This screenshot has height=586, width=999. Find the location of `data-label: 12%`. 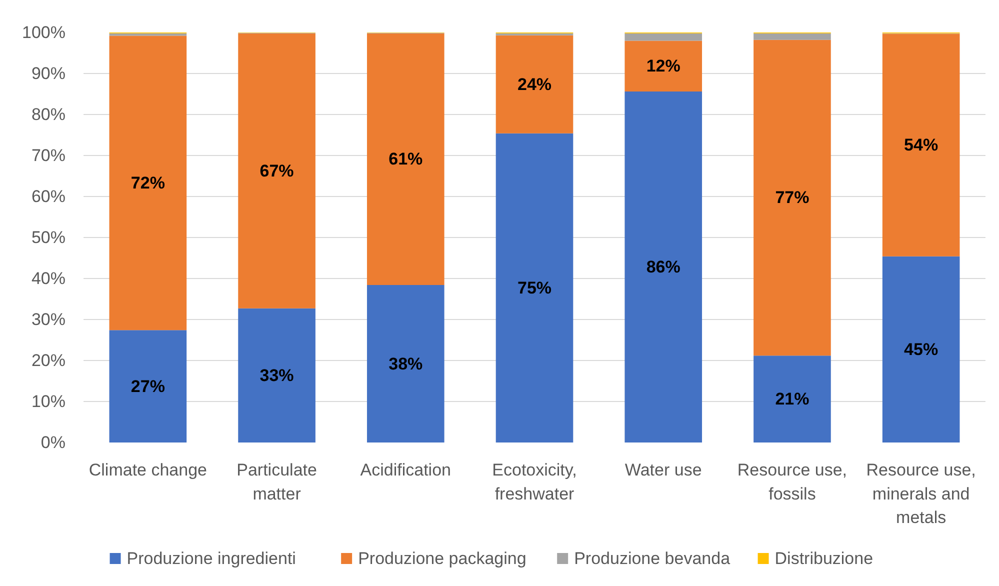

data-label: 12% is located at coordinates (663, 66).